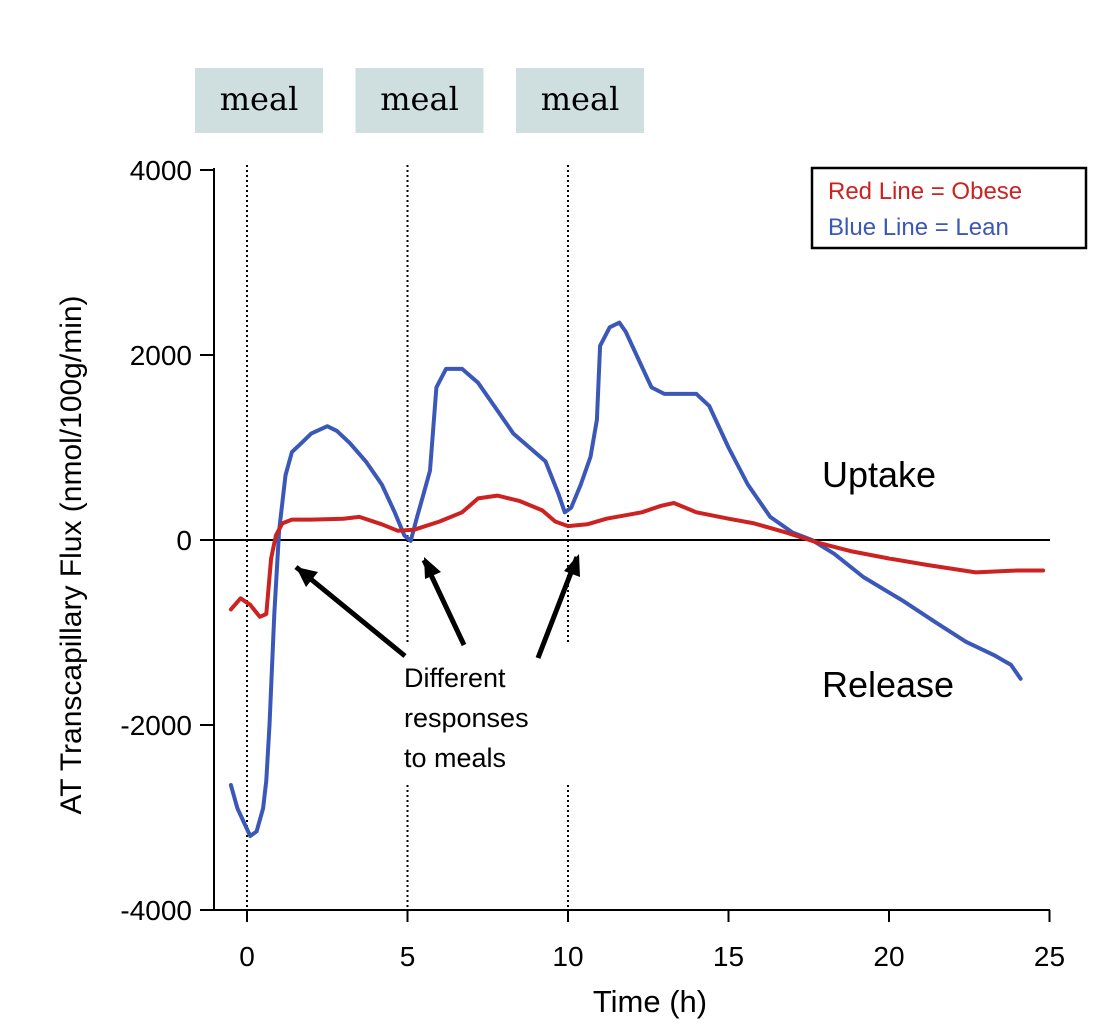 This screenshot has width=1117, height=1024. What do you see at coordinates (637, 556) in the screenshot?
I see `series-line-obese` at bounding box center [637, 556].